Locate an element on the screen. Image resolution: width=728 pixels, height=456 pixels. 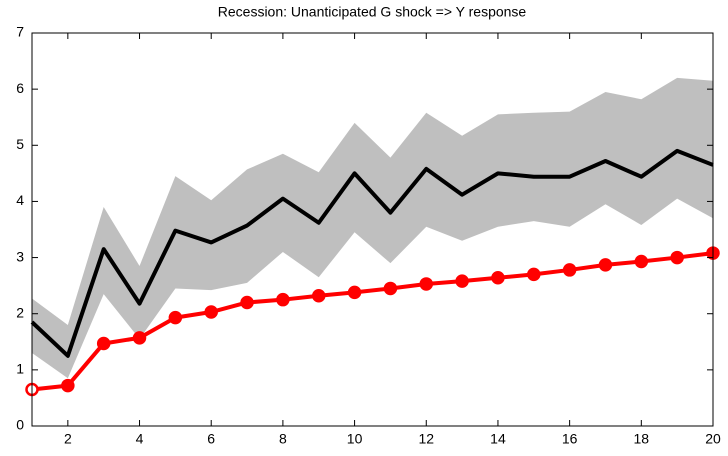
y-tick-label: 7 is located at coordinates (20, 32).